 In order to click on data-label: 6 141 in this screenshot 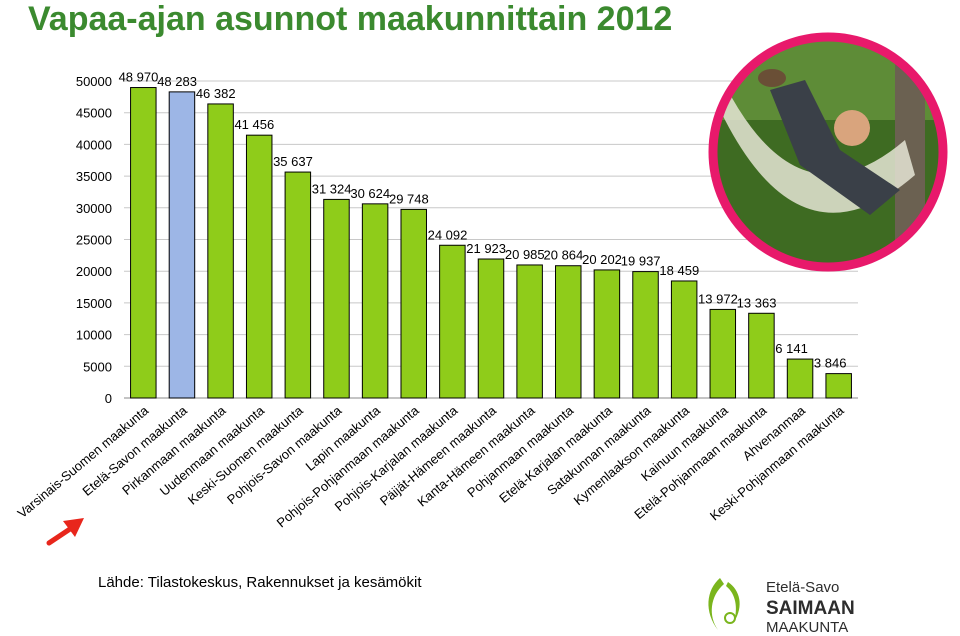, I will do `click(791, 348)`.